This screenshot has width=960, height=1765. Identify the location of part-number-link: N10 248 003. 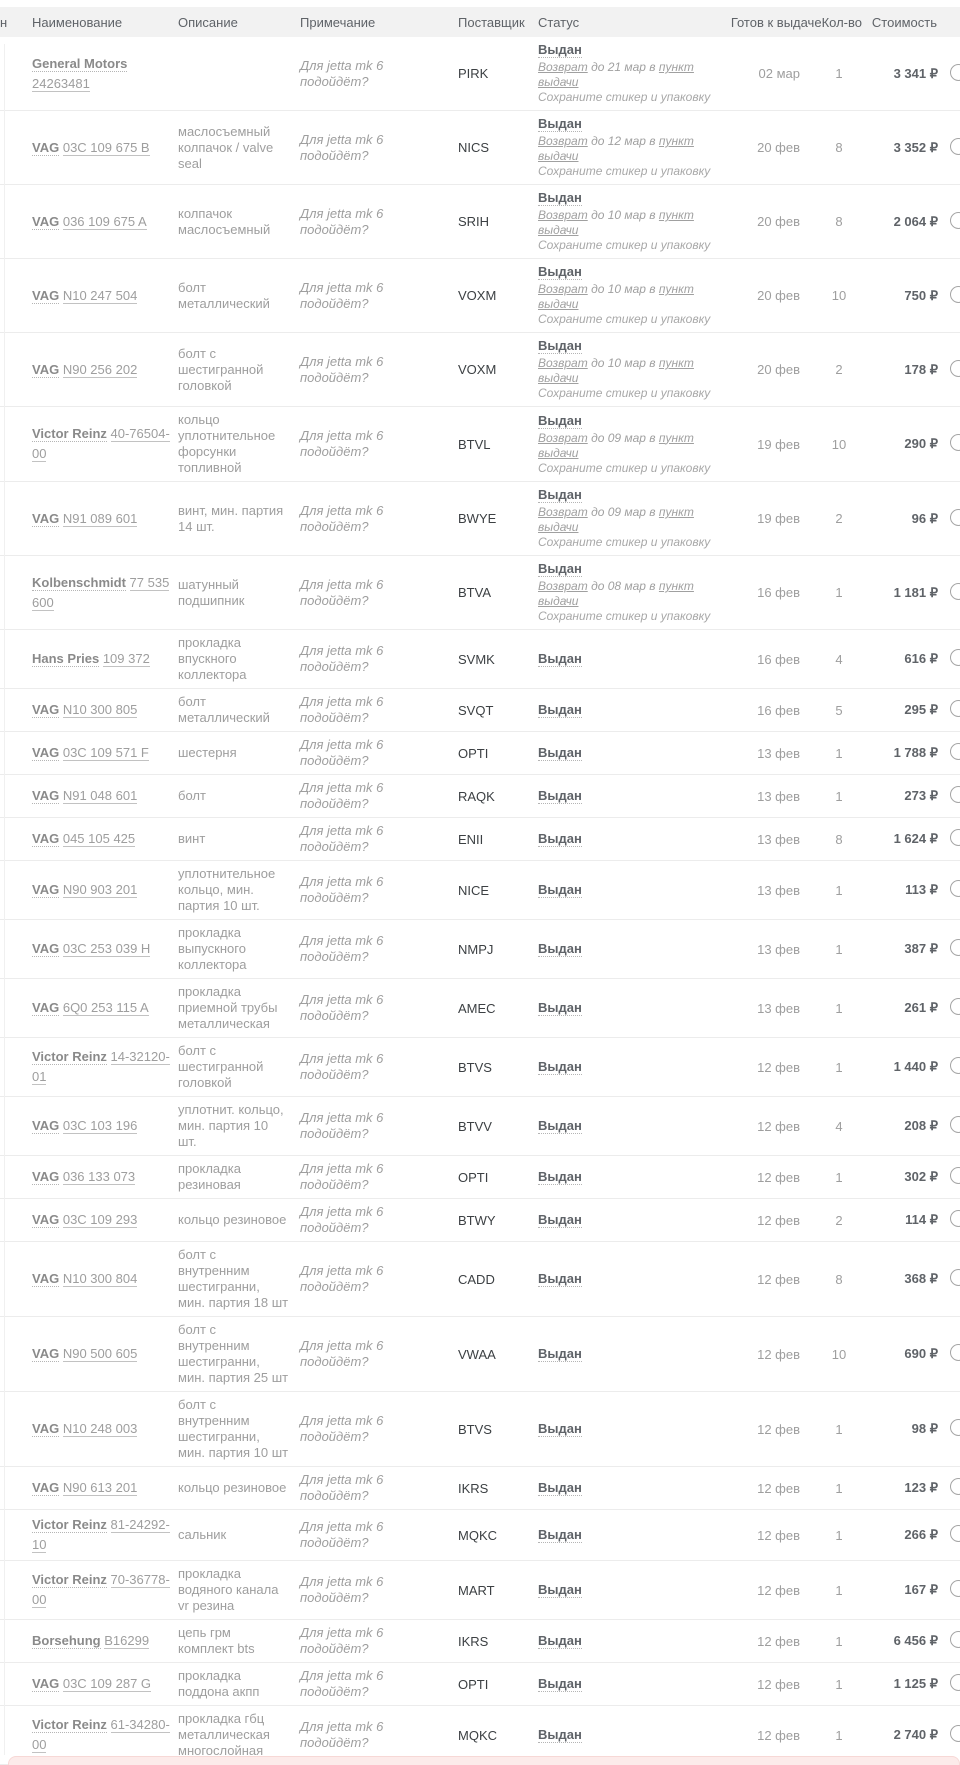
(100, 1429).